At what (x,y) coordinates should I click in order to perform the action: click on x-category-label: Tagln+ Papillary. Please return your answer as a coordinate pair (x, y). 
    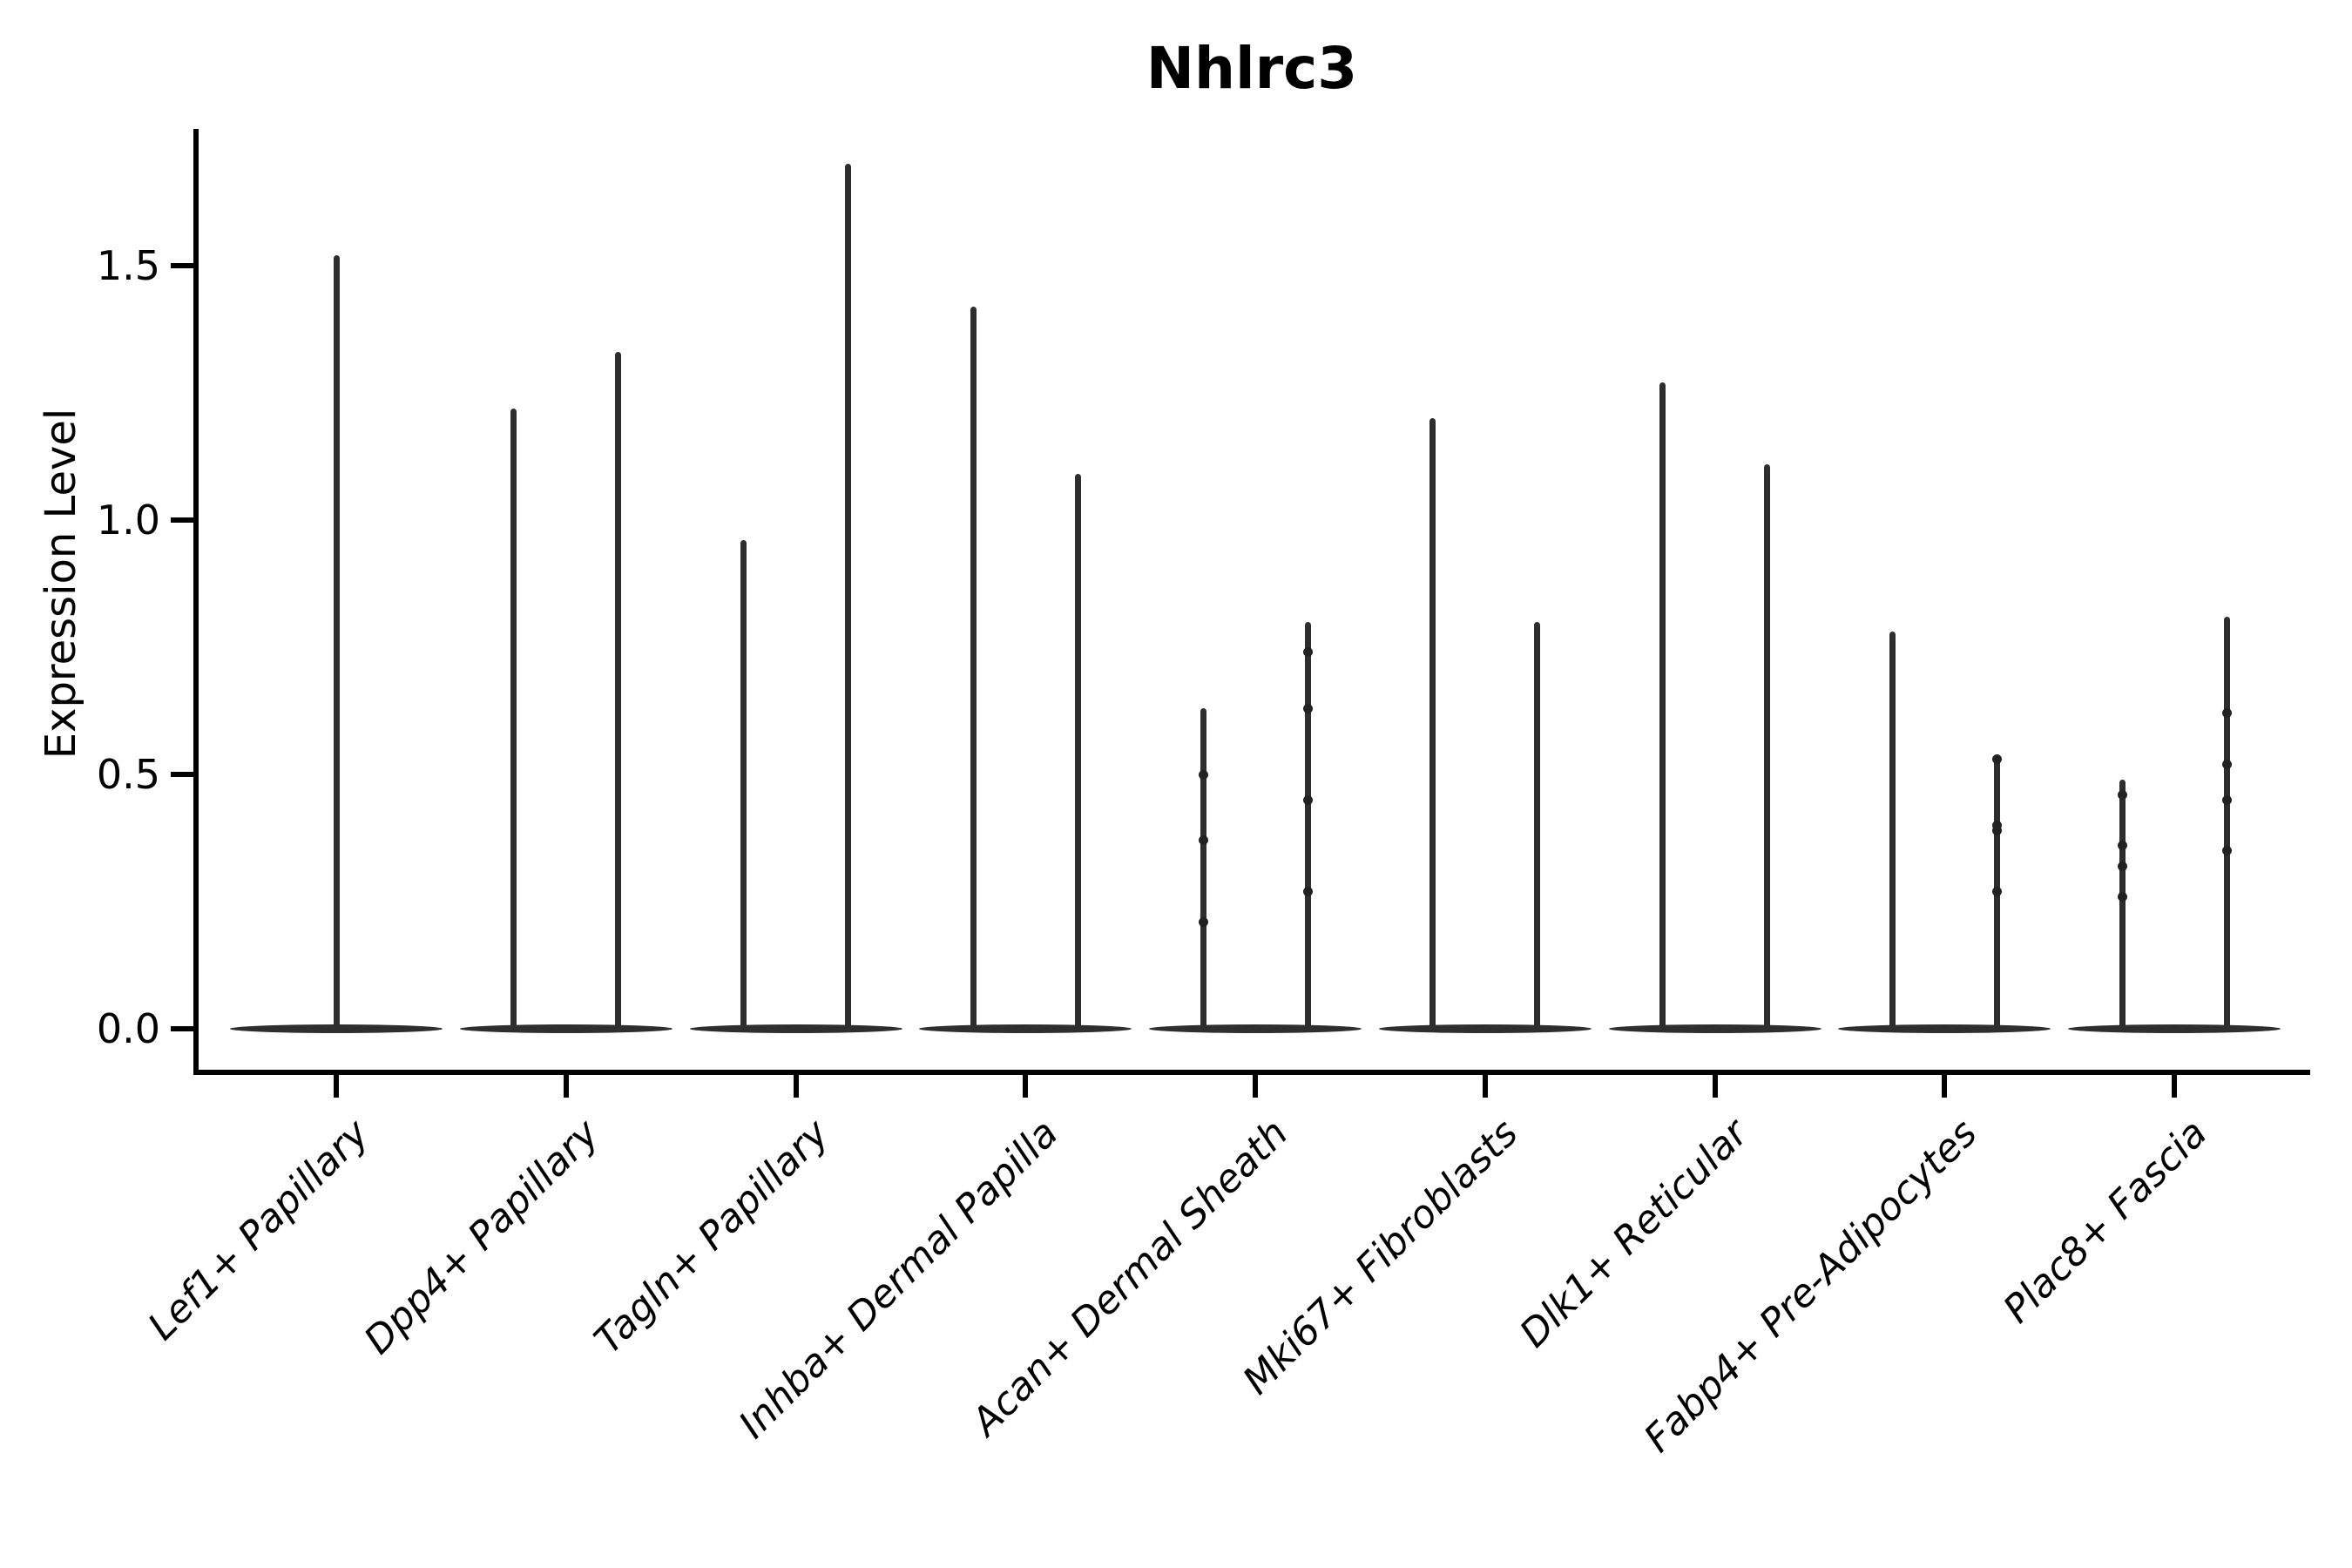
    Looking at the image, I should click on (711, 1237).